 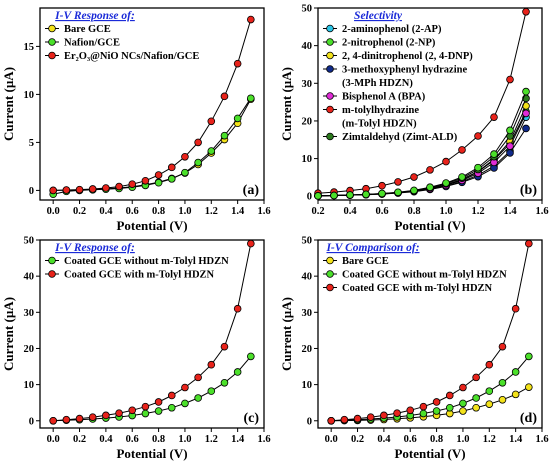 I want to click on legend-entry: Bare GCE, so click(x=87, y=29).